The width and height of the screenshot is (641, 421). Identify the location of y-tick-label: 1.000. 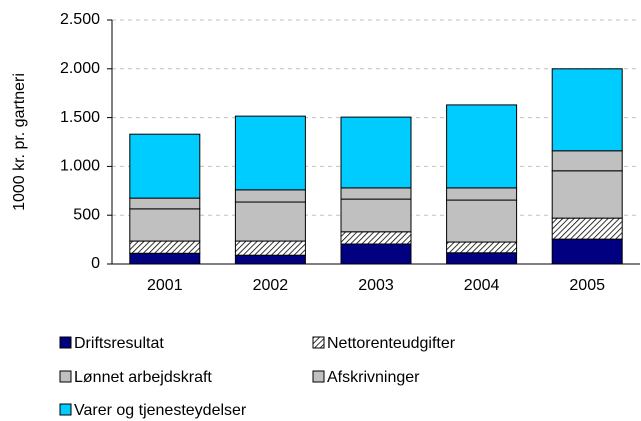
(80, 166).